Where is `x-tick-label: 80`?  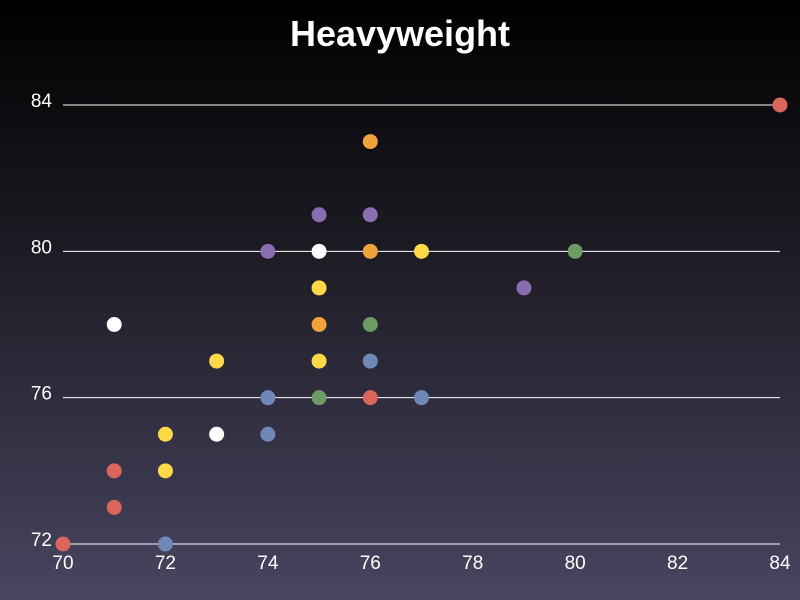
x-tick-label: 80 is located at coordinates (575, 563).